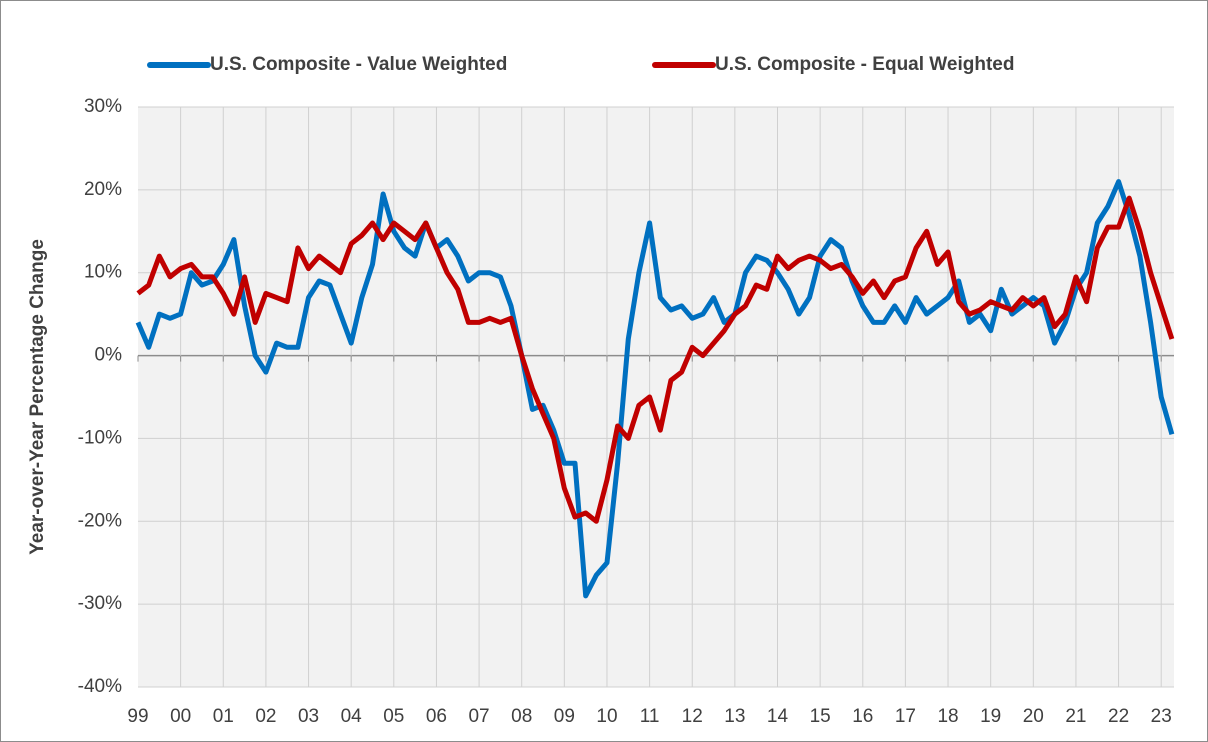  What do you see at coordinates (137, 716) in the screenshot?
I see `x-tick-label: 99` at bounding box center [137, 716].